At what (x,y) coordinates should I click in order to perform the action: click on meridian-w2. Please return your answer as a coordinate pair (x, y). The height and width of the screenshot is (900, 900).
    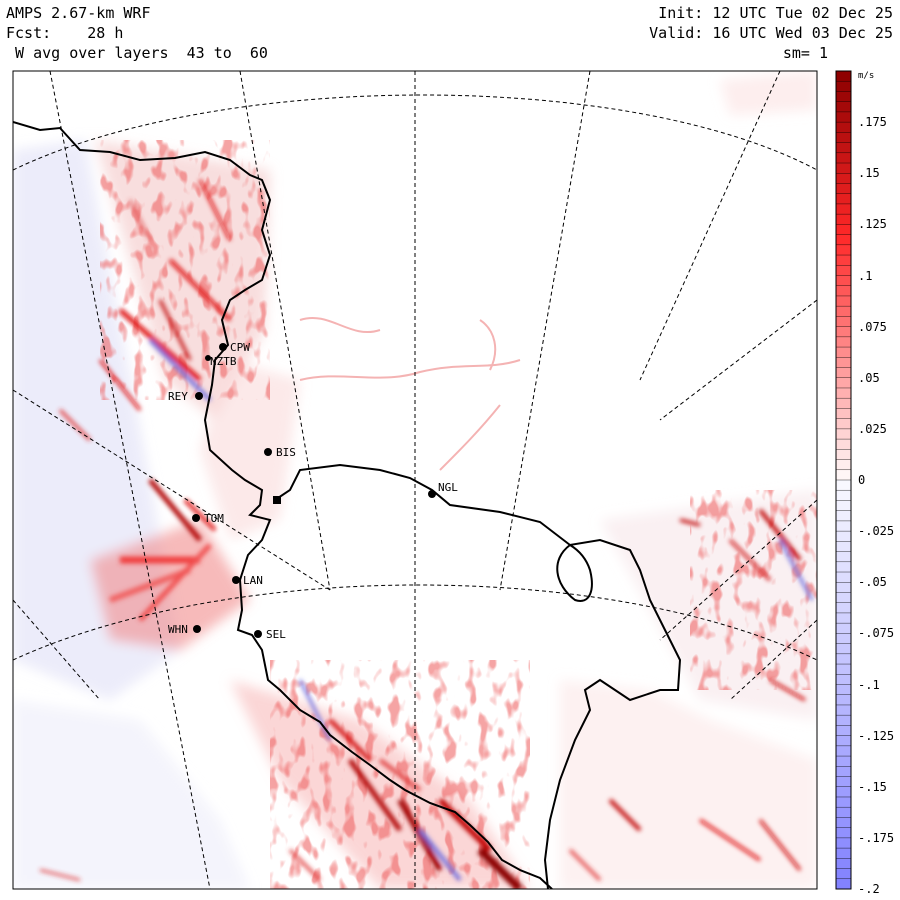
    Looking at the image, I should click on (285, 331).